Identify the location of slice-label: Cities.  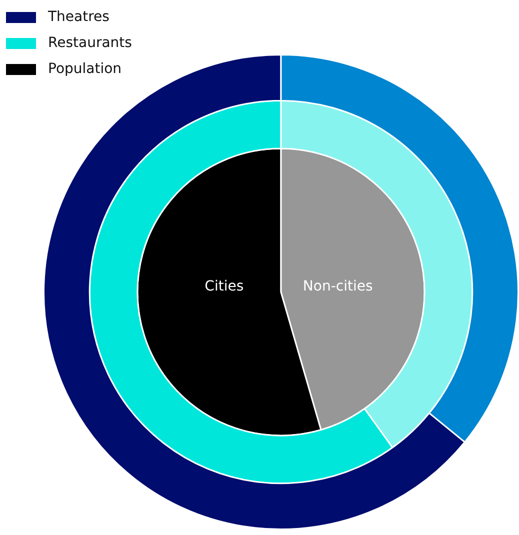
(224, 286).